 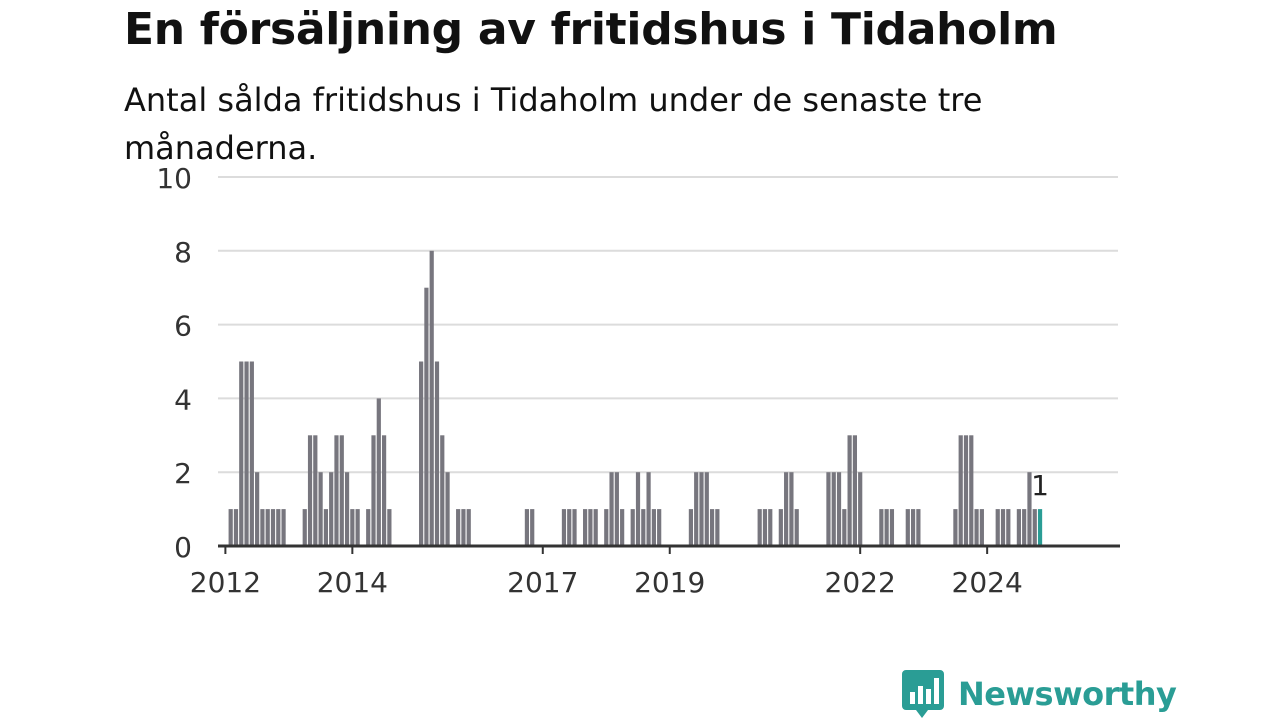 What do you see at coordinates (183, 326) in the screenshot?
I see `y-tick-label: 6` at bounding box center [183, 326].